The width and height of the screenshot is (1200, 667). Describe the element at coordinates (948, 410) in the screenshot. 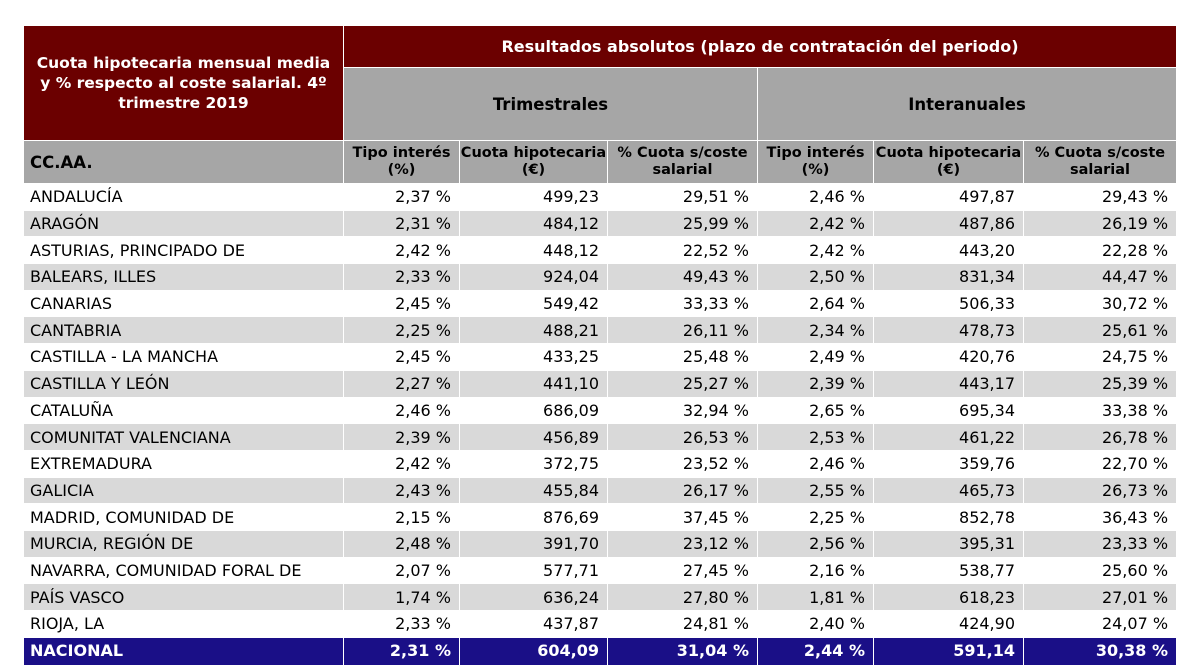

I see `row-annual-fee: 695,34` at that location.